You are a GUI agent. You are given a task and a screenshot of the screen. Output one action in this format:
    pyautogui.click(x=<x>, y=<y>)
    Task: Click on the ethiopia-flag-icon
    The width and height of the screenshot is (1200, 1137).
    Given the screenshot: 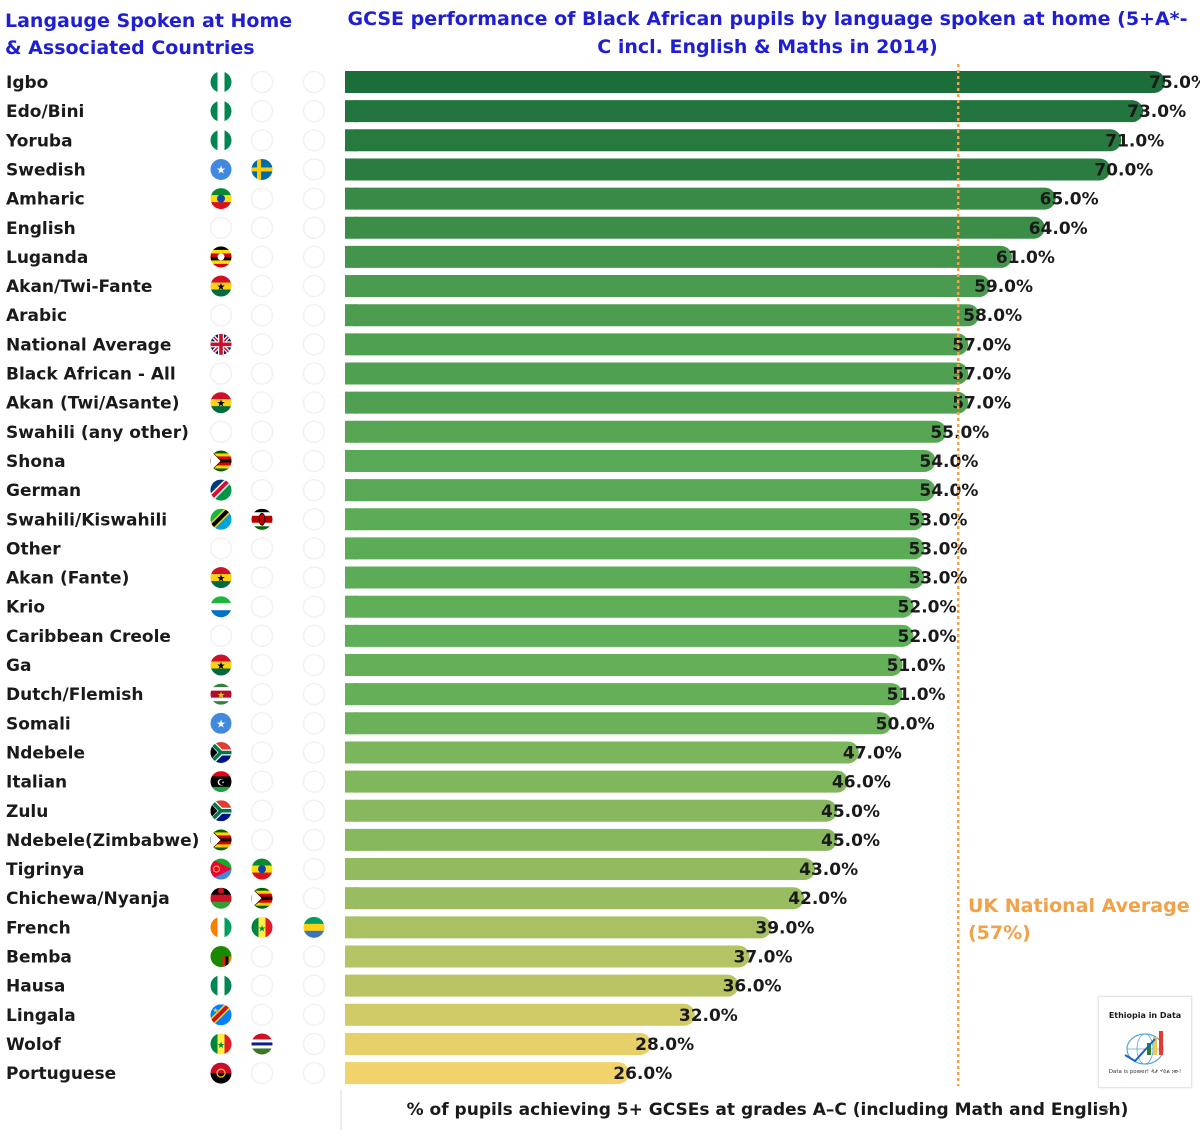 What is the action you would take?
    pyautogui.click(x=262, y=869)
    